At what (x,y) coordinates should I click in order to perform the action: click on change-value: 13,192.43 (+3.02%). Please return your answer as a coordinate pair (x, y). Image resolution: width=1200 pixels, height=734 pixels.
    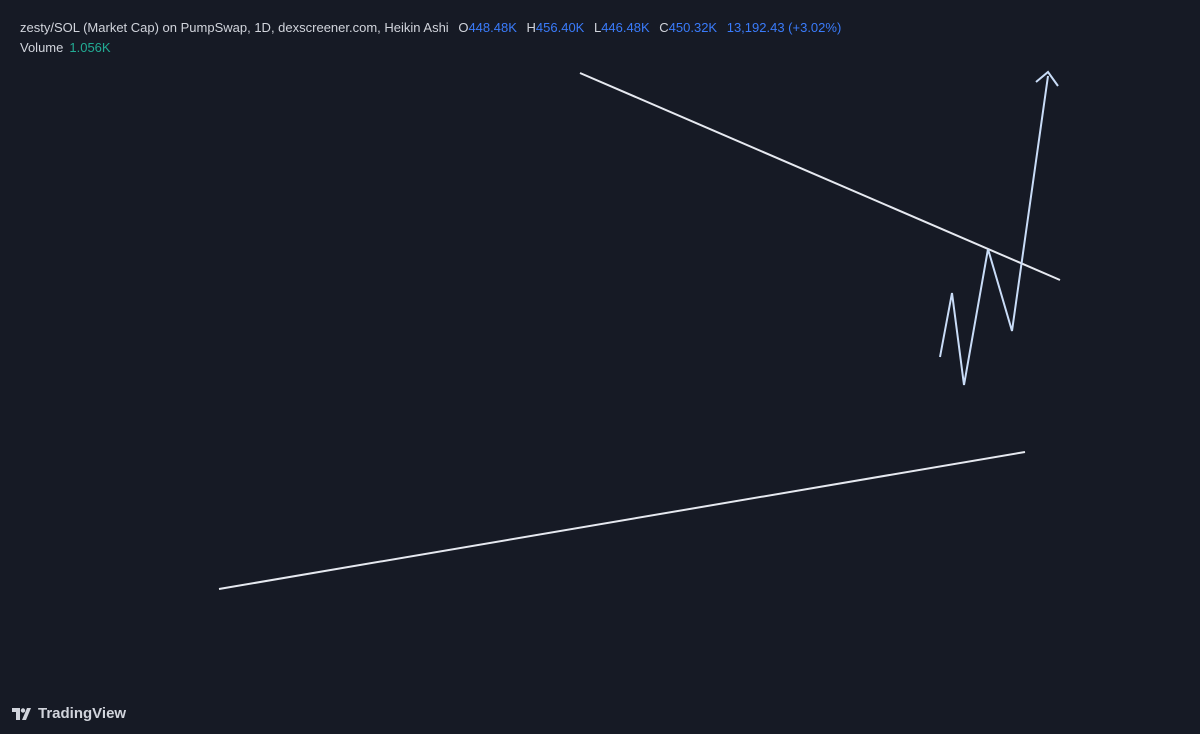
    Looking at the image, I should click on (784, 27).